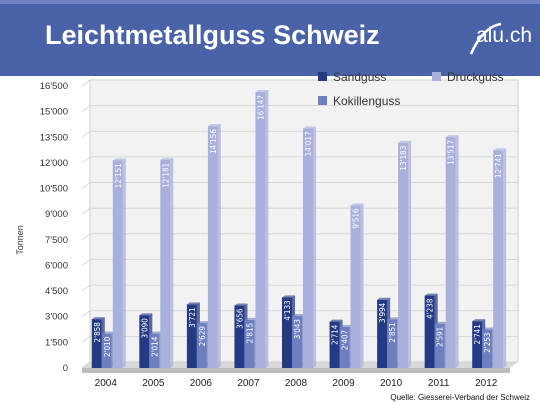  I want to click on legend-swatch, so click(436, 76).